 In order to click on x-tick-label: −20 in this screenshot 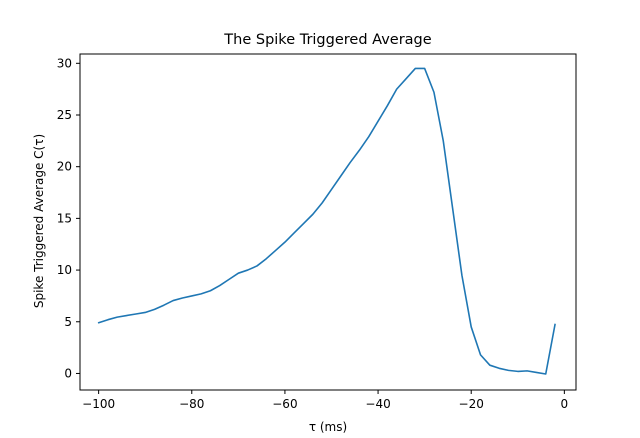, I will do `click(471, 404)`.